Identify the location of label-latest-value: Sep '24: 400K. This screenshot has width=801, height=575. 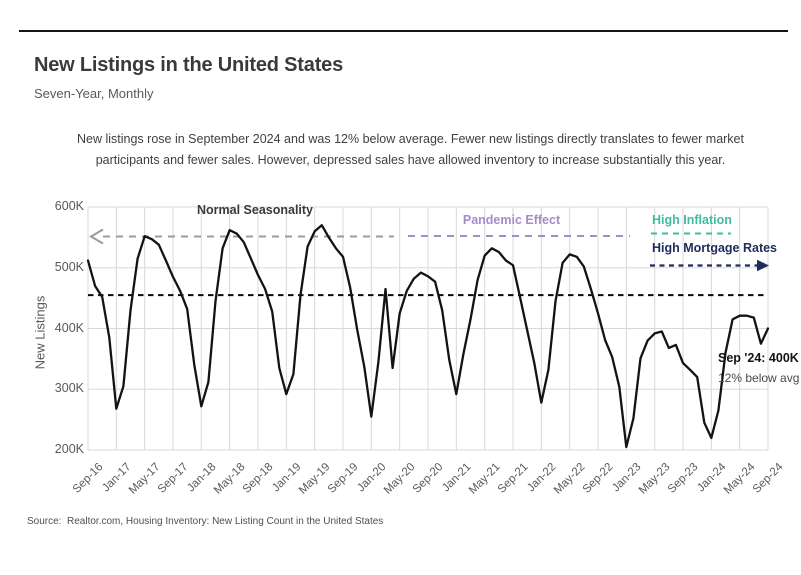
(758, 358).